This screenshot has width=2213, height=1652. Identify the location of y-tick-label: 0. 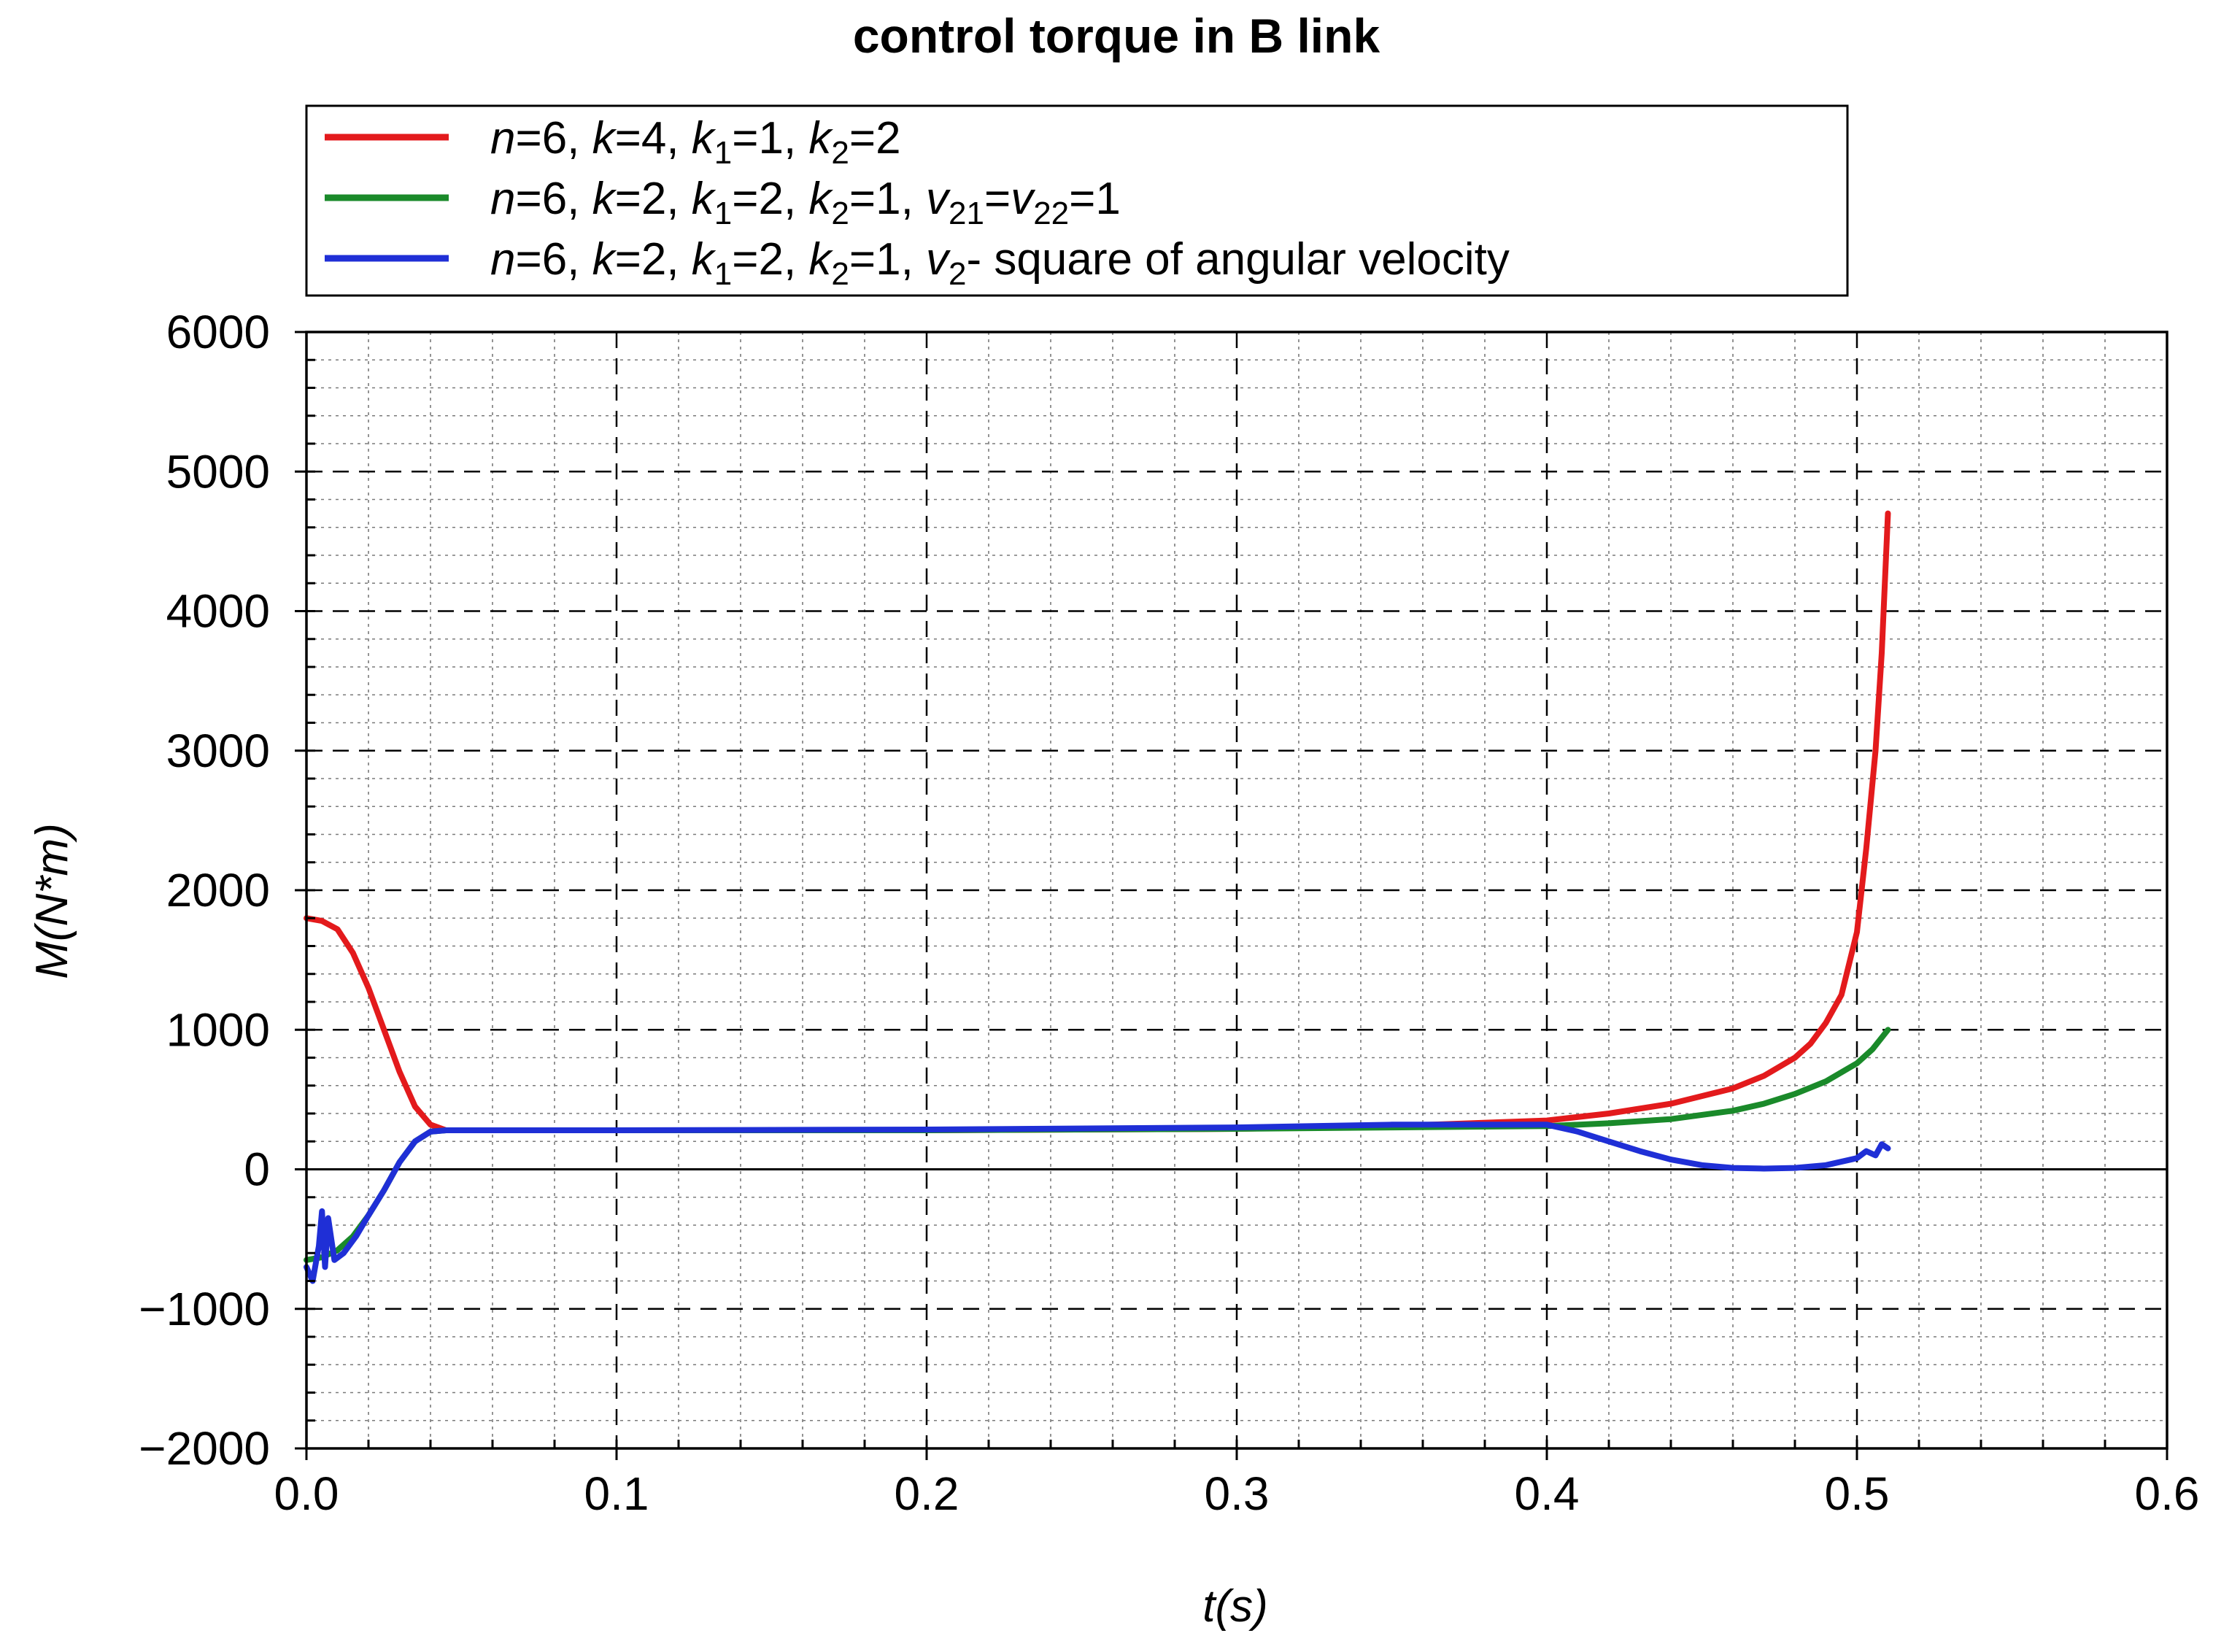
(257, 1169).